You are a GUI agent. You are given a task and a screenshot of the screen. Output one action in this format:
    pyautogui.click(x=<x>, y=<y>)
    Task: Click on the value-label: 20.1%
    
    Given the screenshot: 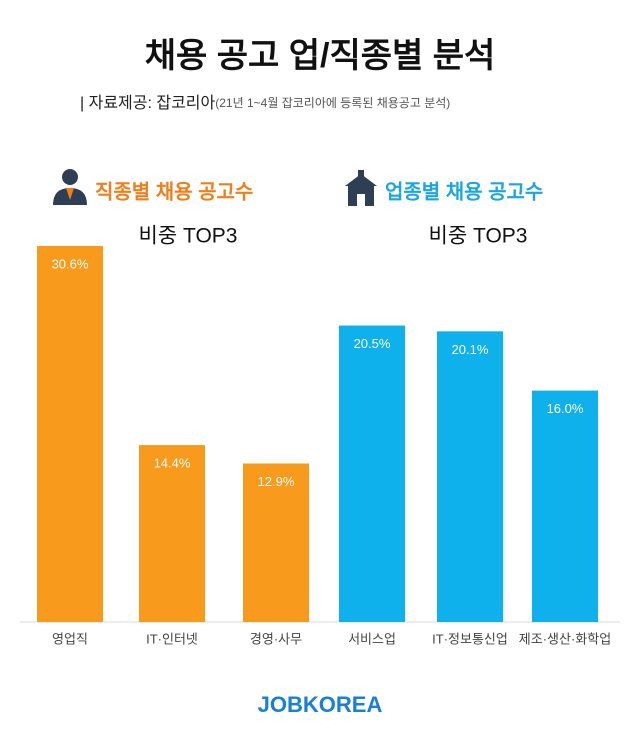 What is the action you would take?
    pyautogui.click(x=470, y=349)
    